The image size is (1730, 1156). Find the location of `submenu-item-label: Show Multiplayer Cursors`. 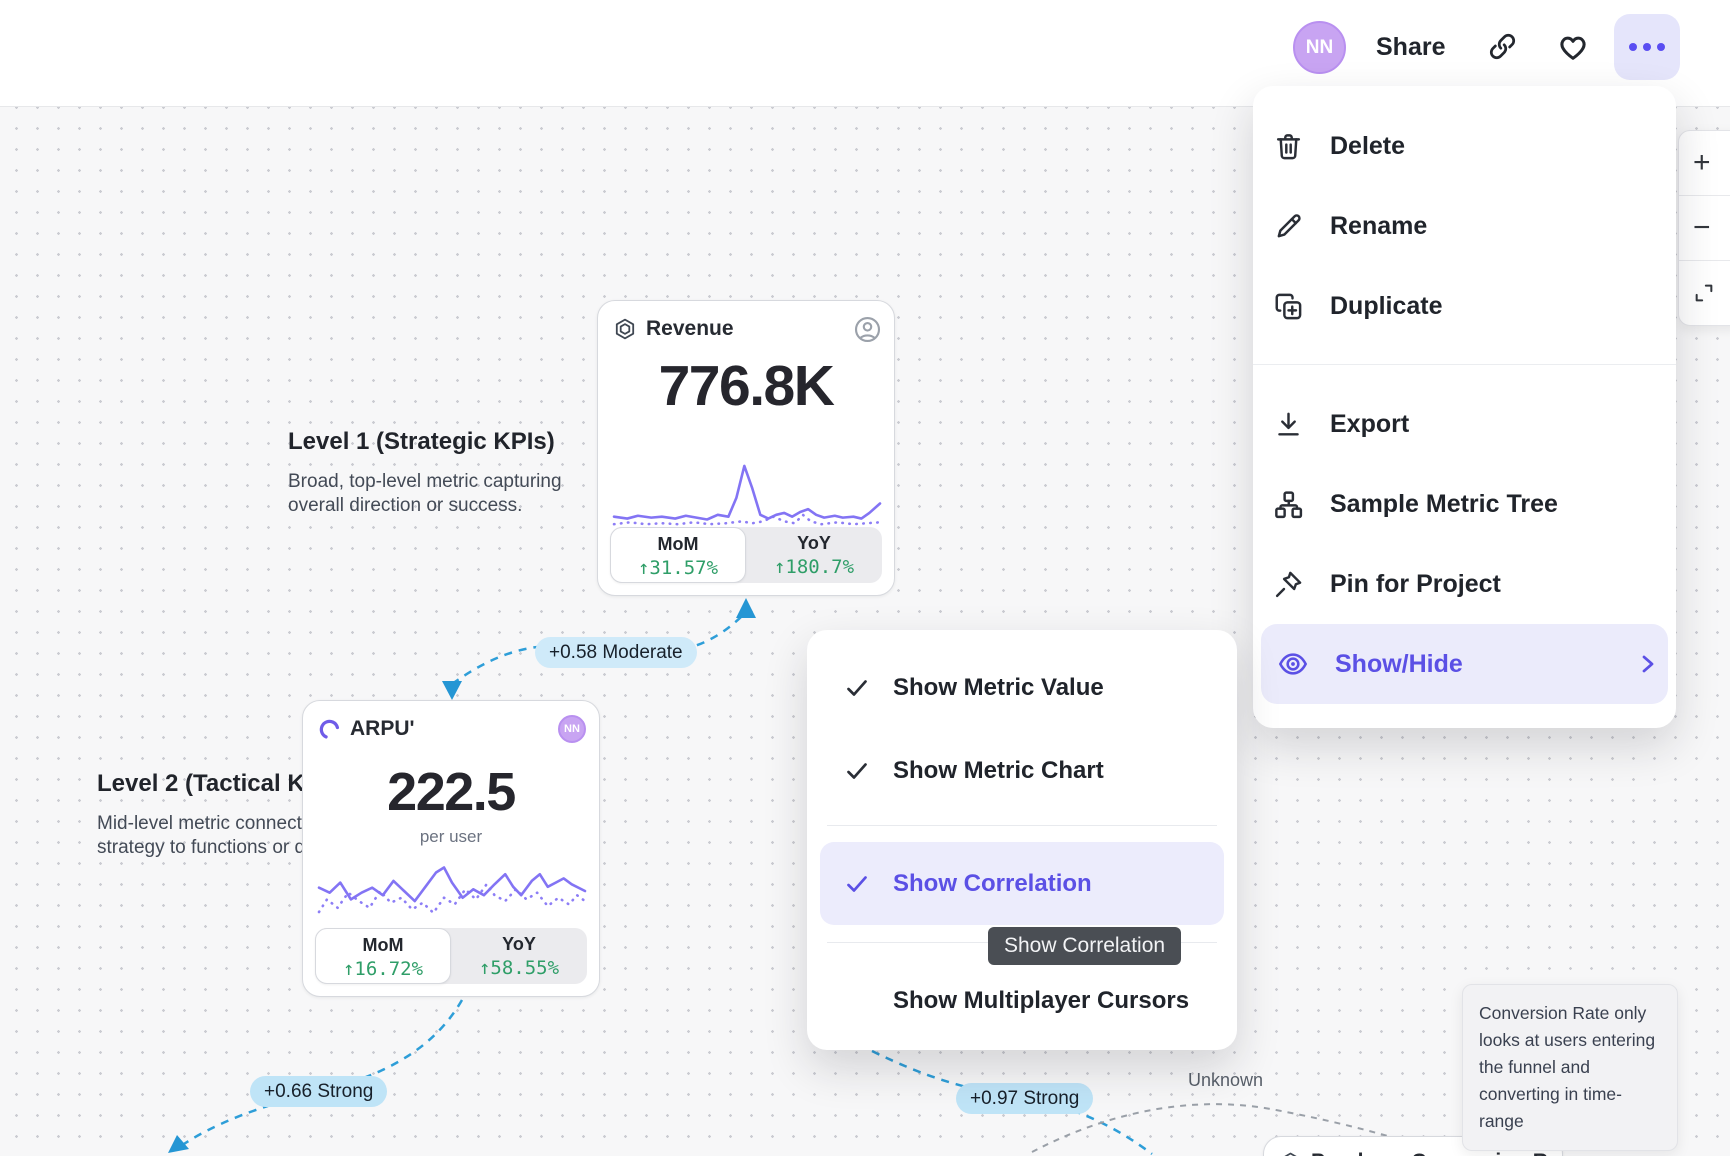

submenu-item-label: Show Multiplayer Cursors is located at coordinates (1041, 1000).